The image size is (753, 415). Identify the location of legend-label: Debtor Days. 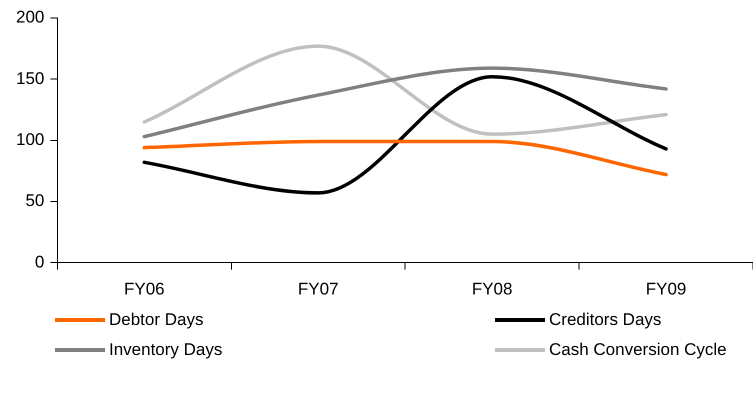
(156, 320).